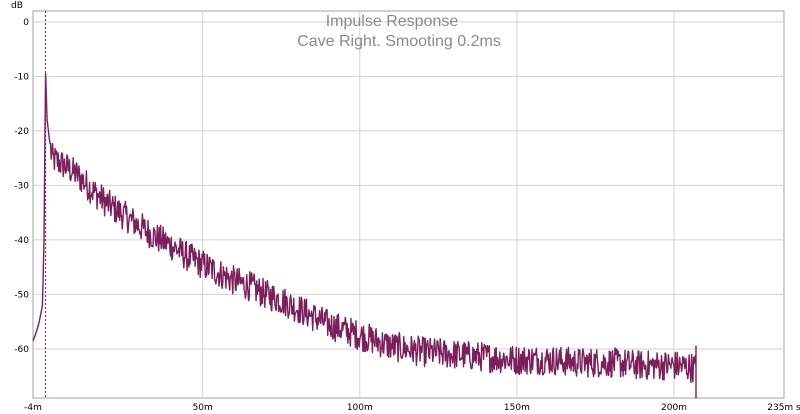  I want to click on y-axis-unit: dB, so click(17, 6).